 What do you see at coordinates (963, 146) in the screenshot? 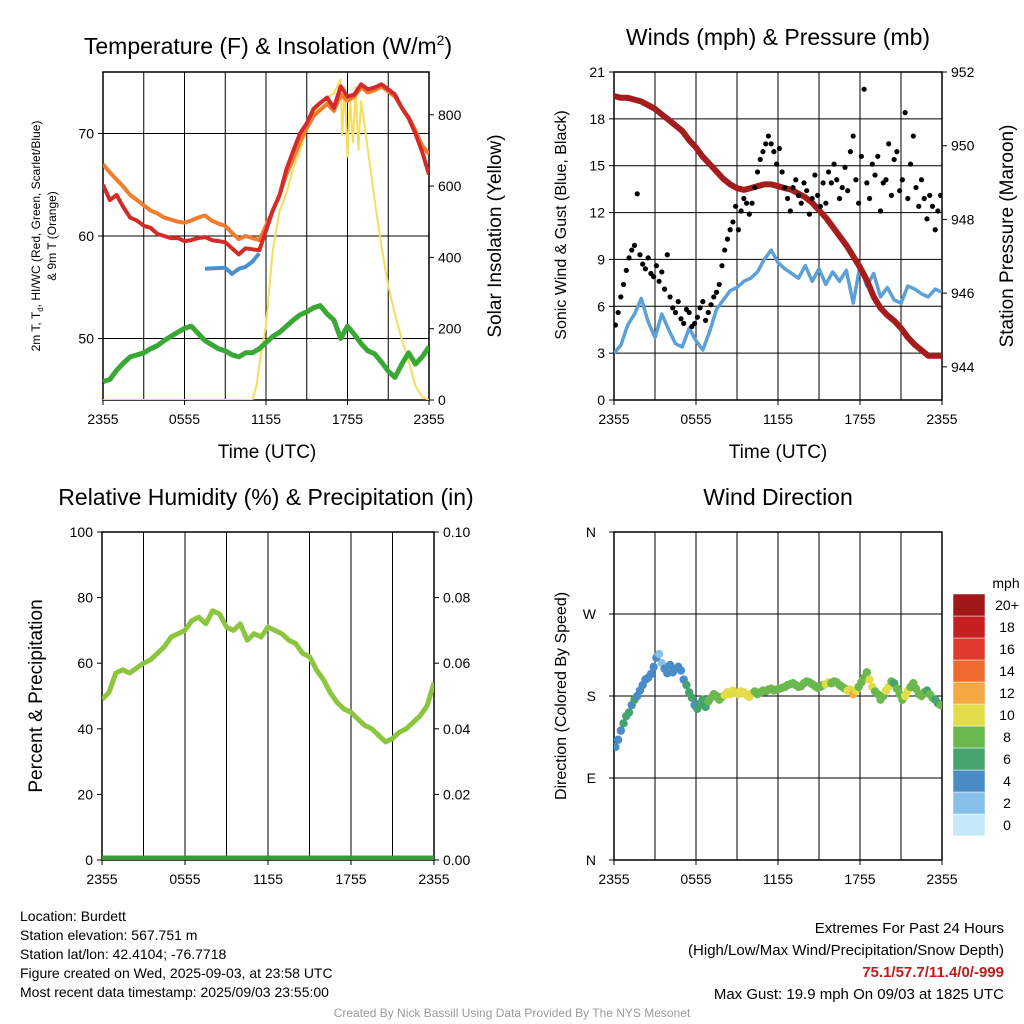
I see `y2-tick-label: 950` at bounding box center [963, 146].